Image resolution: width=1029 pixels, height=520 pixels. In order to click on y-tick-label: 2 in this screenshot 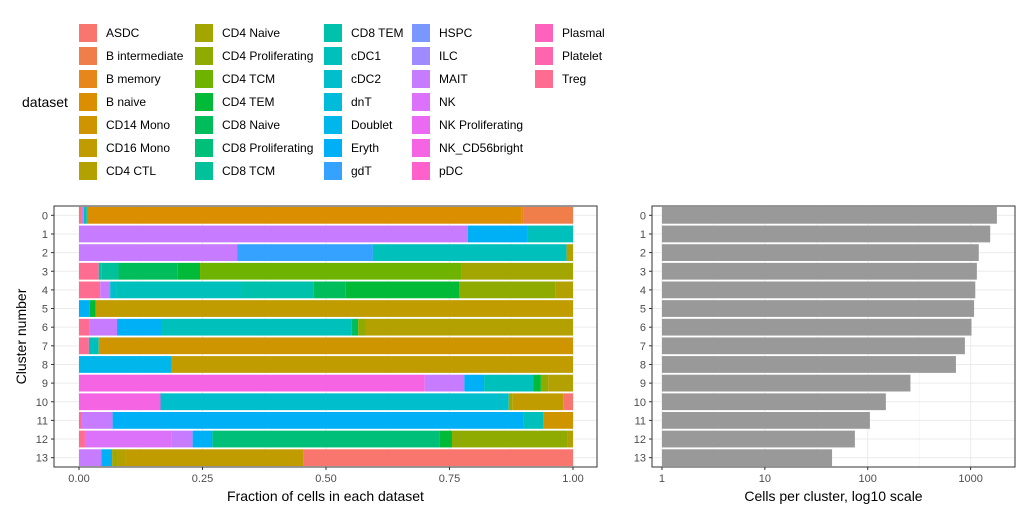, I will do `click(643, 254)`.